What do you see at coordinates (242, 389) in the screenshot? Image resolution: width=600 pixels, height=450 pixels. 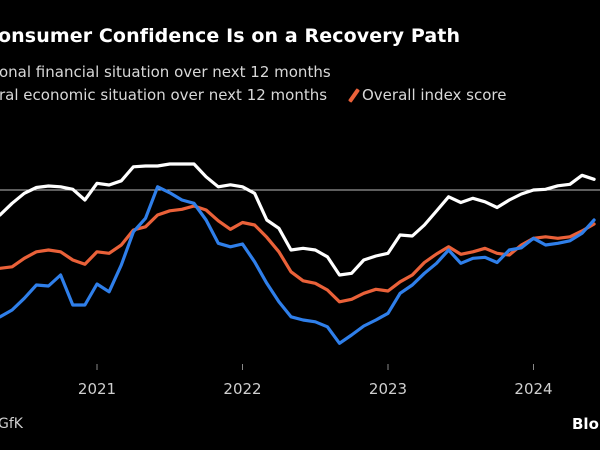 I see `x-tick-label: 2022` at bounding box center [242, 389].